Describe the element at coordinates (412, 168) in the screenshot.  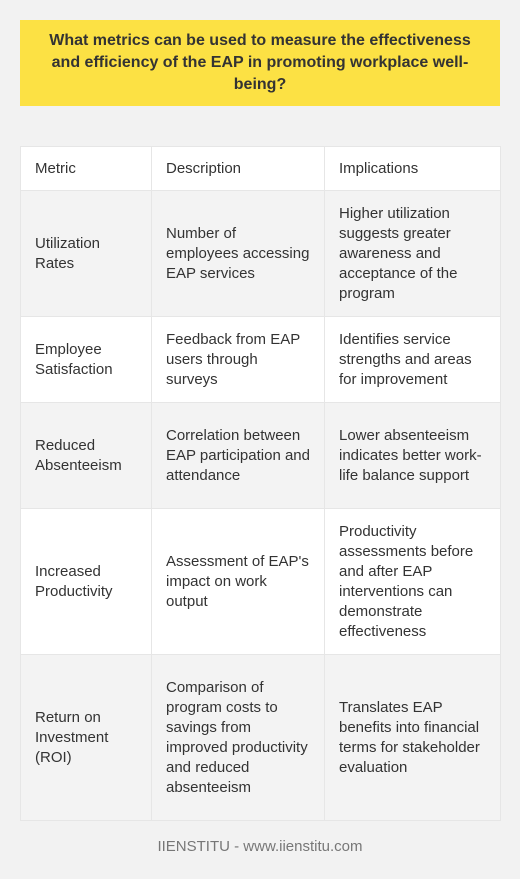
I see `header-implications: Implications` at that location.